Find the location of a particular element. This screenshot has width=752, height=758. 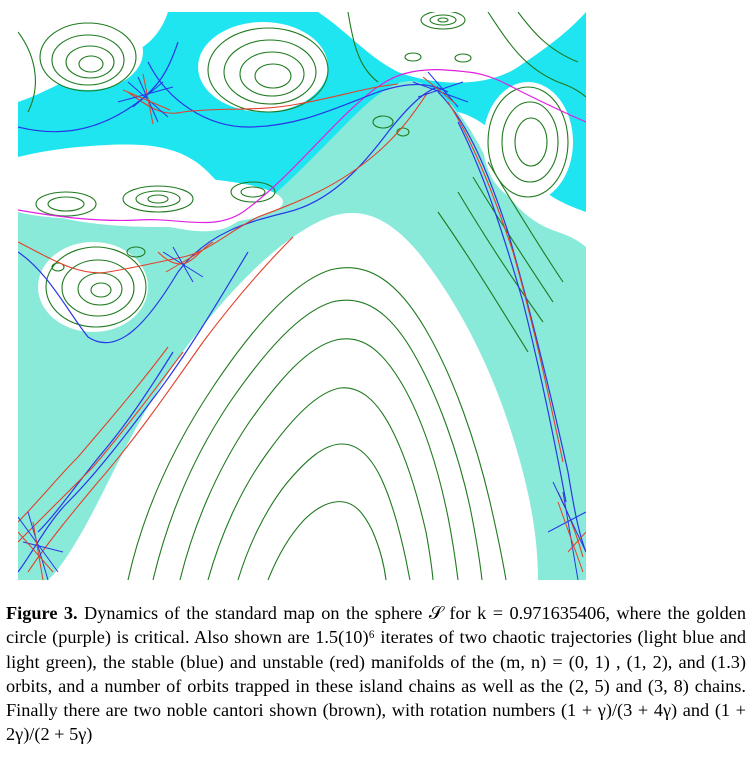

island-top-right is located at coordinates (443, 28).